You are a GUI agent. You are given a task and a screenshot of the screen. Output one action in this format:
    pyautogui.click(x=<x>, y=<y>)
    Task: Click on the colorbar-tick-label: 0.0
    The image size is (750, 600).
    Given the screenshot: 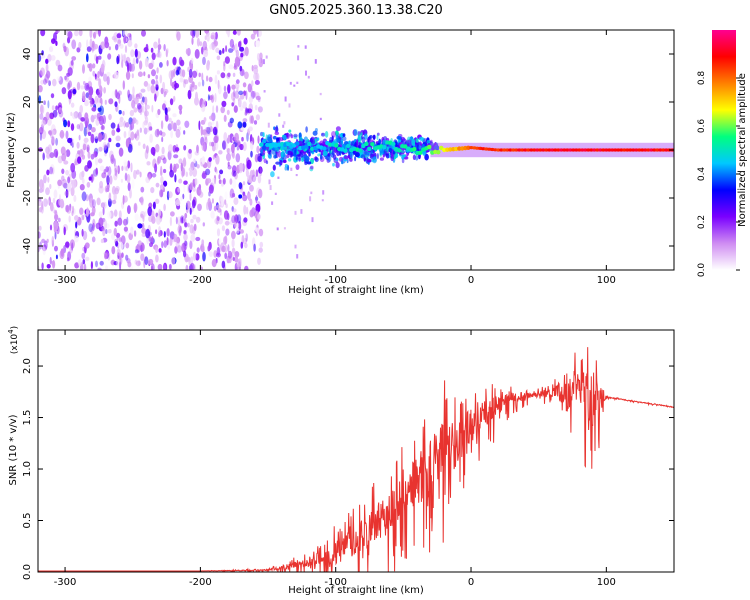 What is the action you would take?
    pyautogui.click(x=702, y=270)
    